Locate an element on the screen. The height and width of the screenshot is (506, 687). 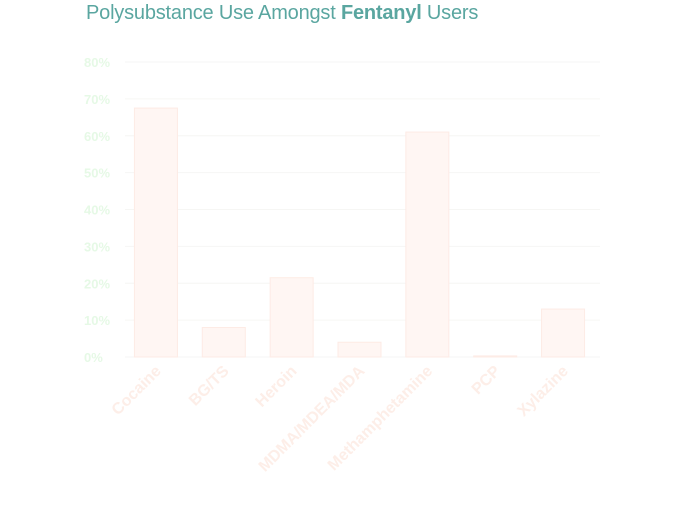
x-tick-label: BG/TS is located at coordinates (209, 386).